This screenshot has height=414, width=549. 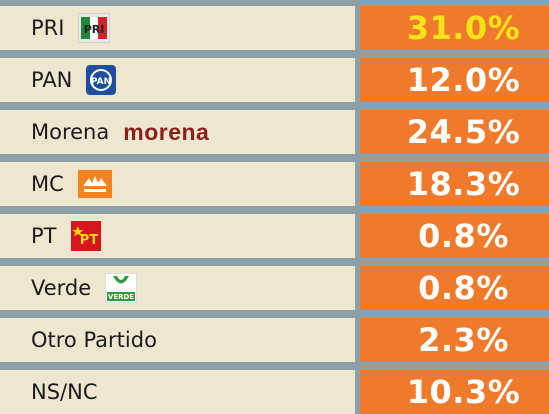 What do you see at coordinates (61, 288) in the screenshot?
I see `party-name: Verde` at bounding box center [61, 288].